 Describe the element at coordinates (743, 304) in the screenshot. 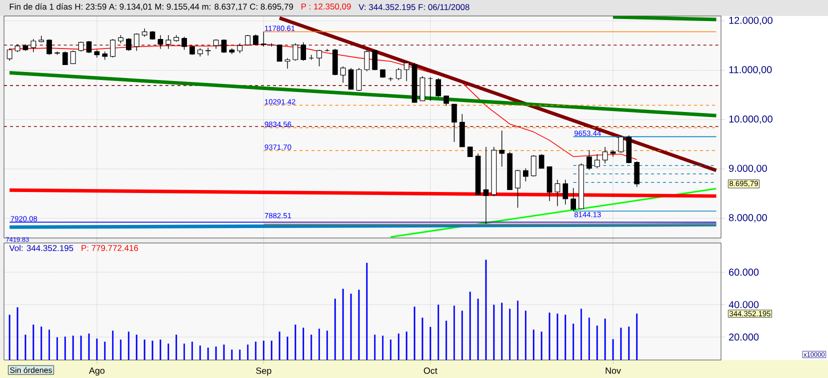

I see `y-tick-label: 40.000` at that location.